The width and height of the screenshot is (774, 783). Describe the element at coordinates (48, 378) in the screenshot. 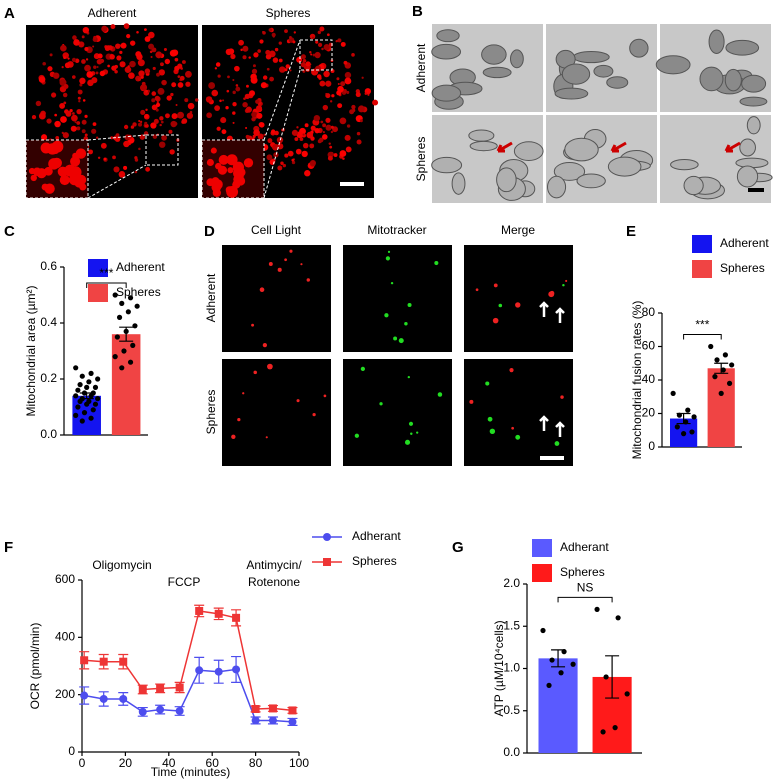

I see `y-tick-label: 0.2` at that location.